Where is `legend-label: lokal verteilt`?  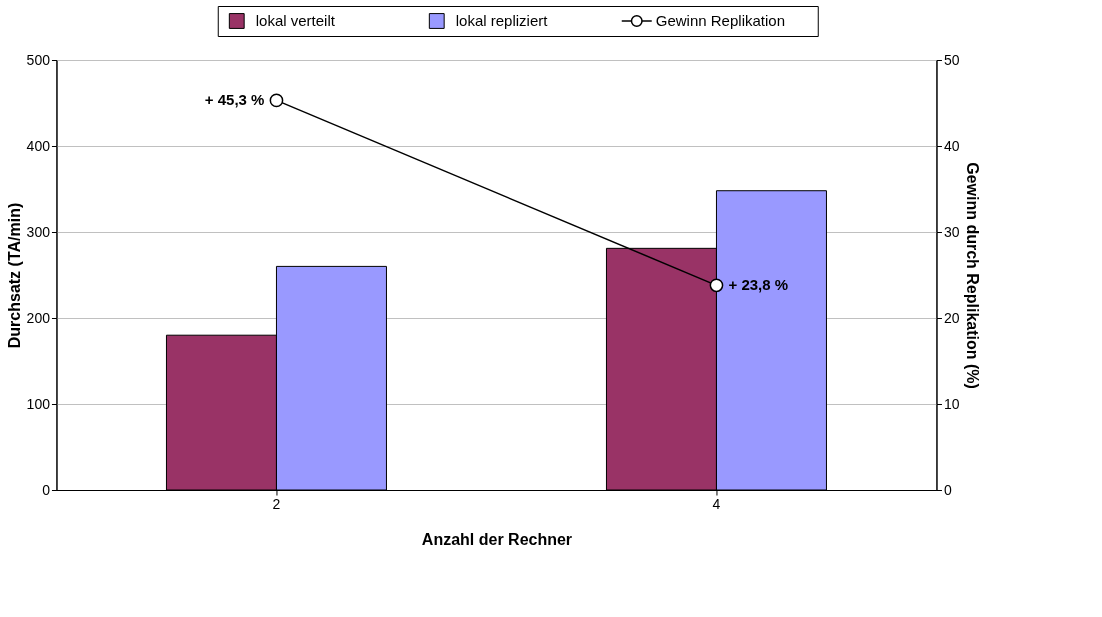
legend-label: lokal verteilt is located at coordinates (295, 20).